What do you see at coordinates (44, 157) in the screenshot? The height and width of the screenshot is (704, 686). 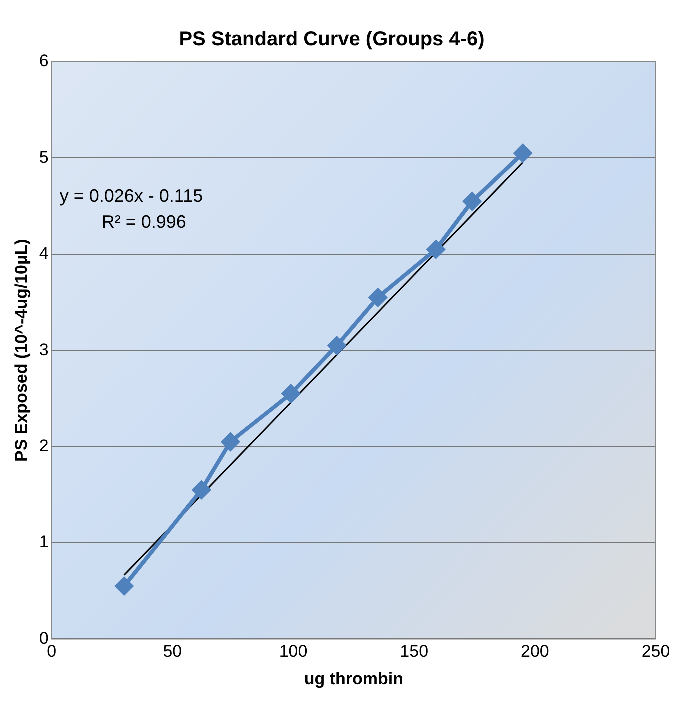 I see `y-tick-label: 5` at bounding box center [44, 157].